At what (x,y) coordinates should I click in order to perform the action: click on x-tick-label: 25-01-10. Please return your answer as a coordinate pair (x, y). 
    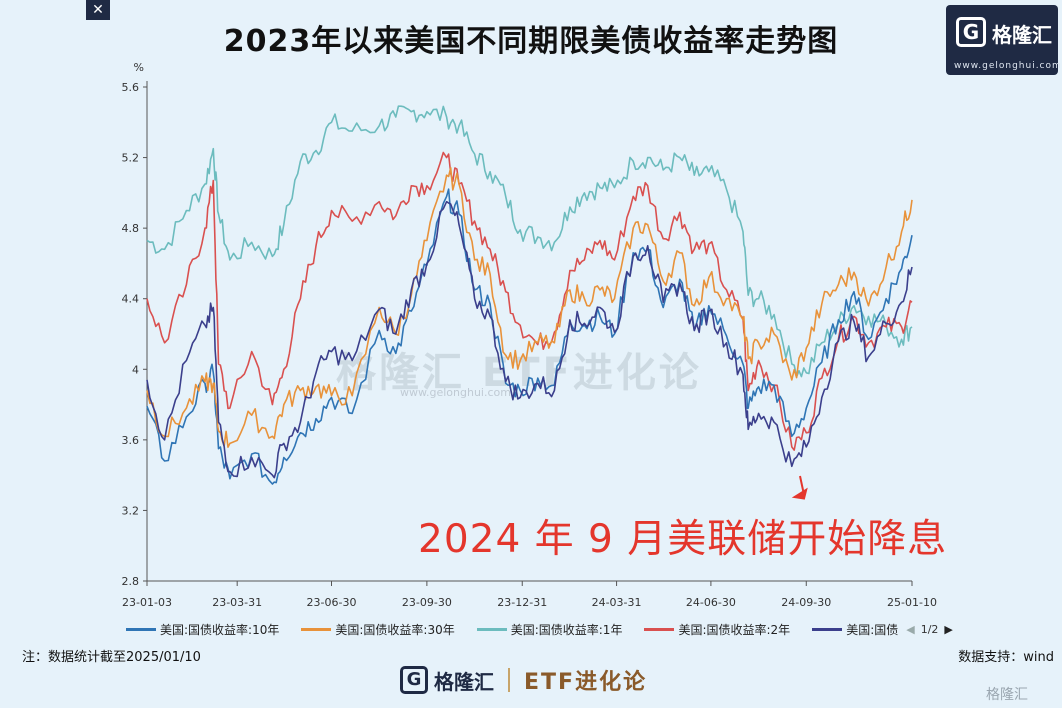
    Looking at the image, I should click on (912, 602).